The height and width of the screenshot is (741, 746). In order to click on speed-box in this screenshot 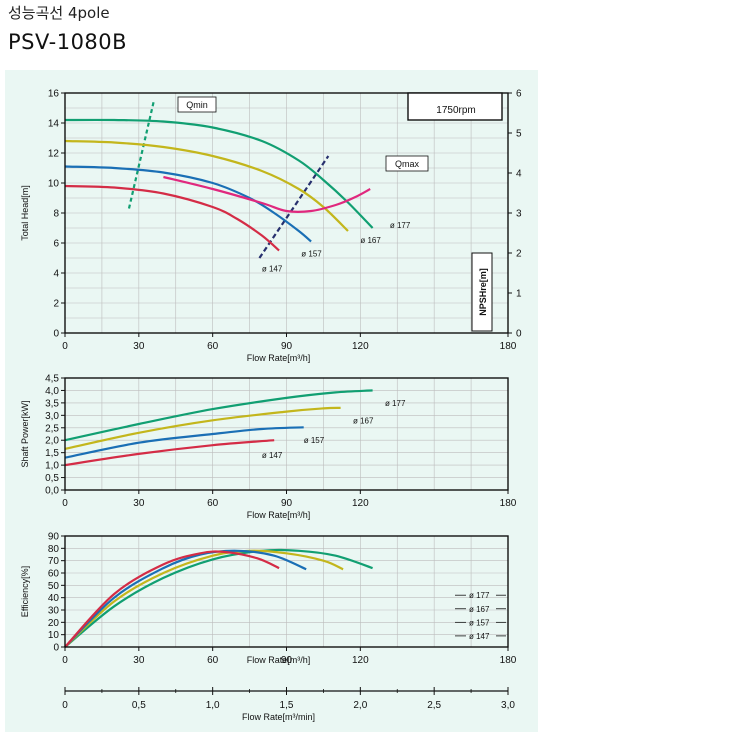, I will do `click(455, 106)`.